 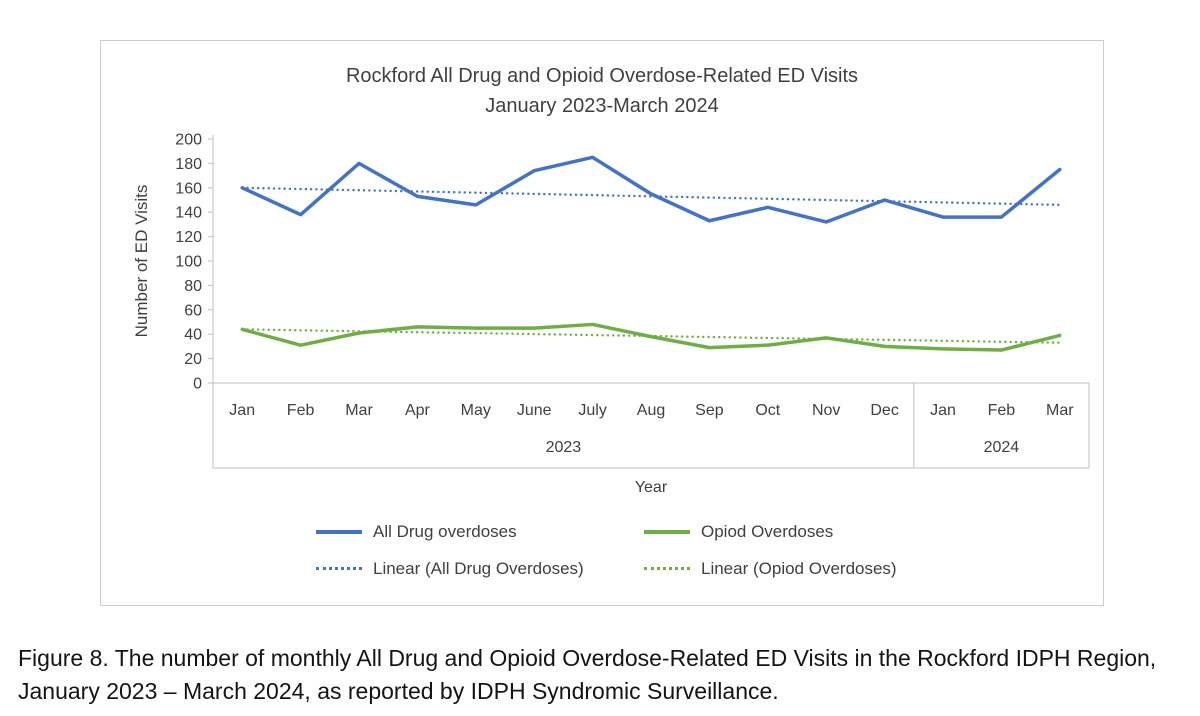 What do you see at coordinates (602, 106) in the screenshot?
I see `chart-title-line2: January 2023-March 2024` at bounding box center [602, 106].